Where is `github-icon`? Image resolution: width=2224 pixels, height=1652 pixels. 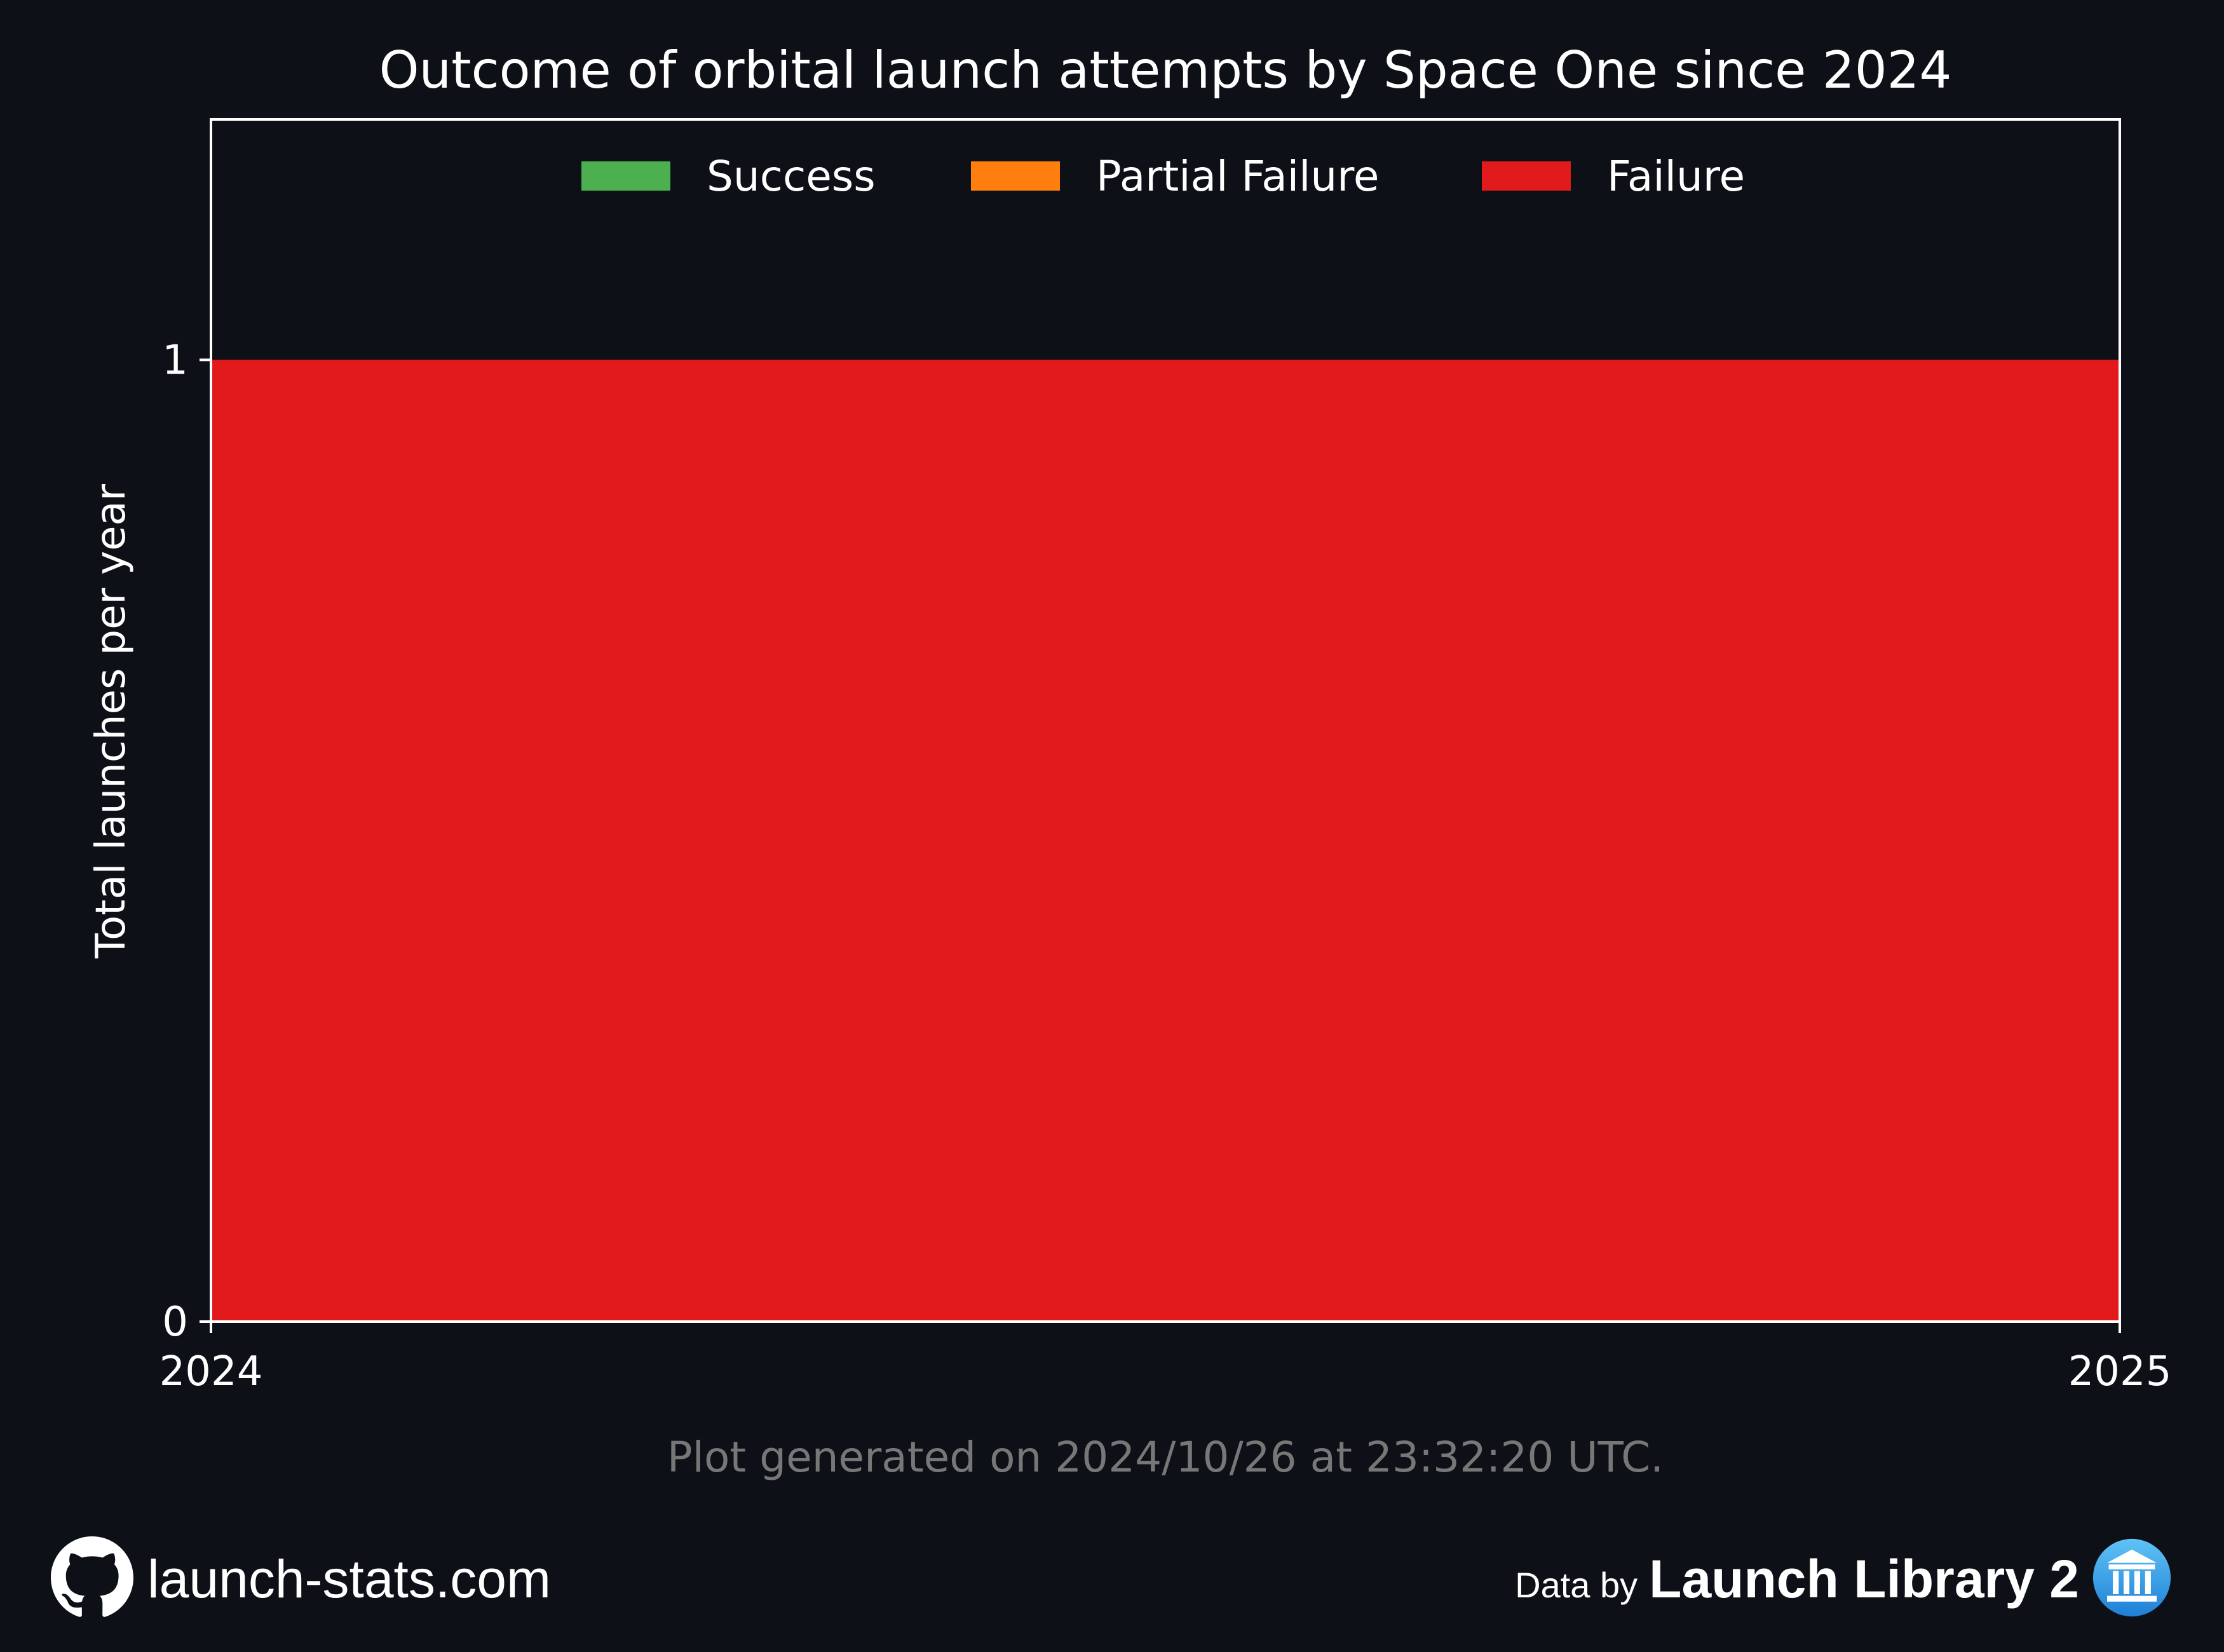
github-icon is located at coordinates (92, 1579).